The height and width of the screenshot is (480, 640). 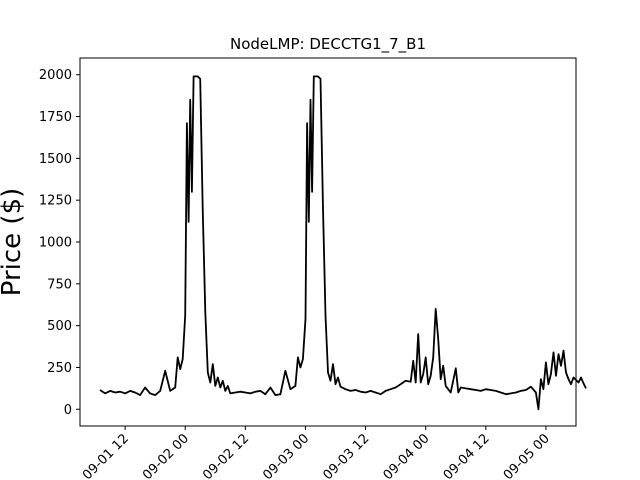 What do you see at coordinates (55, 201) in the screenshot?
I see `y-tick-label: 1250` at bounding box center [55, 201].